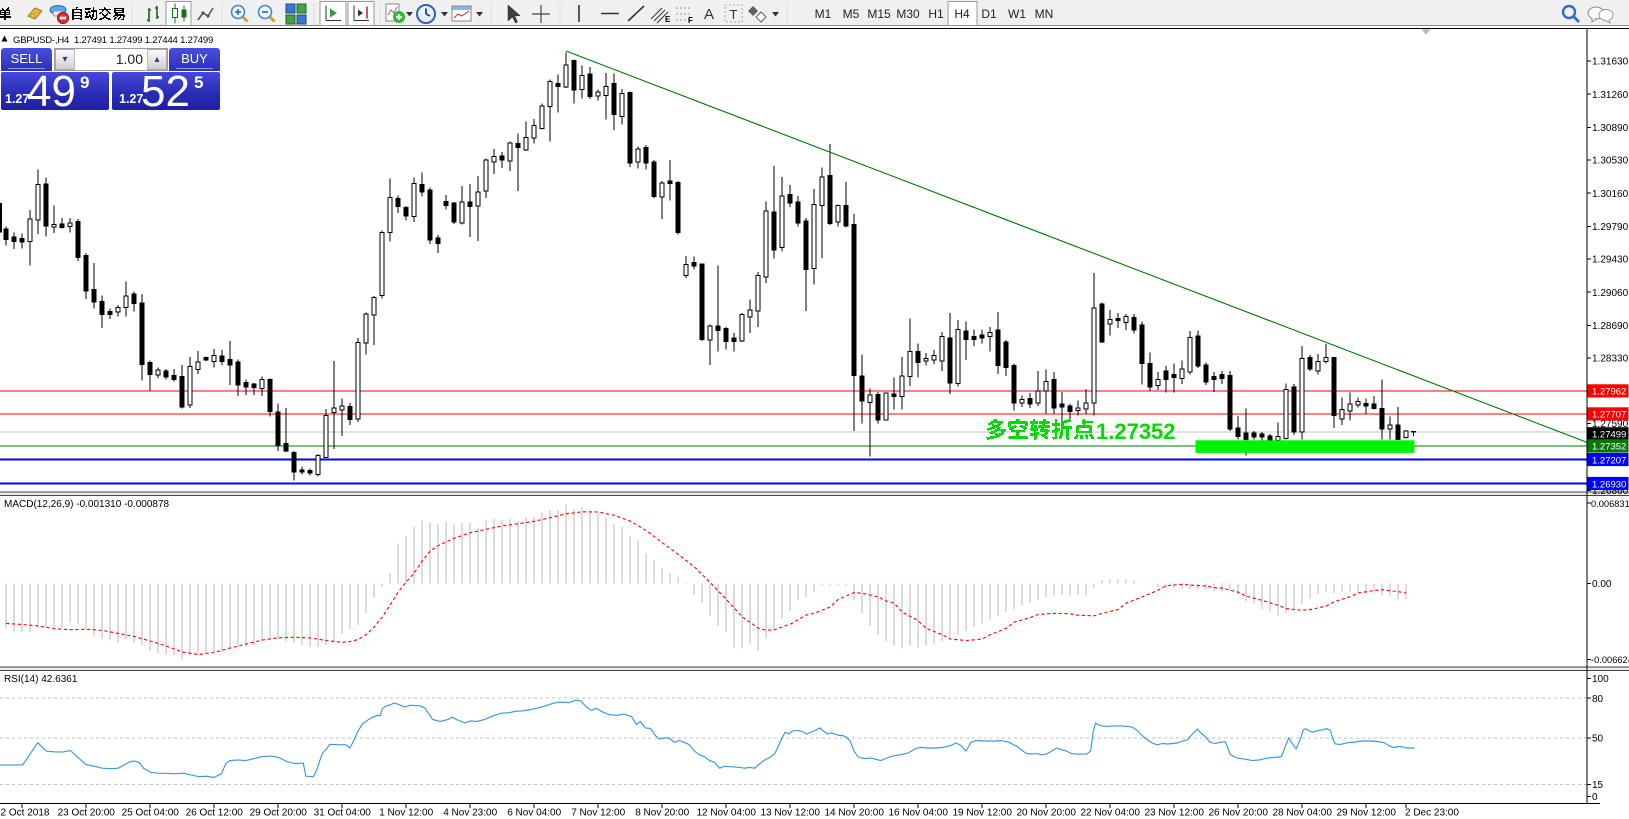 The image size is (1629, 819). I want to click on svg-text: 22 Nov 04:00, so click(1110, 813).